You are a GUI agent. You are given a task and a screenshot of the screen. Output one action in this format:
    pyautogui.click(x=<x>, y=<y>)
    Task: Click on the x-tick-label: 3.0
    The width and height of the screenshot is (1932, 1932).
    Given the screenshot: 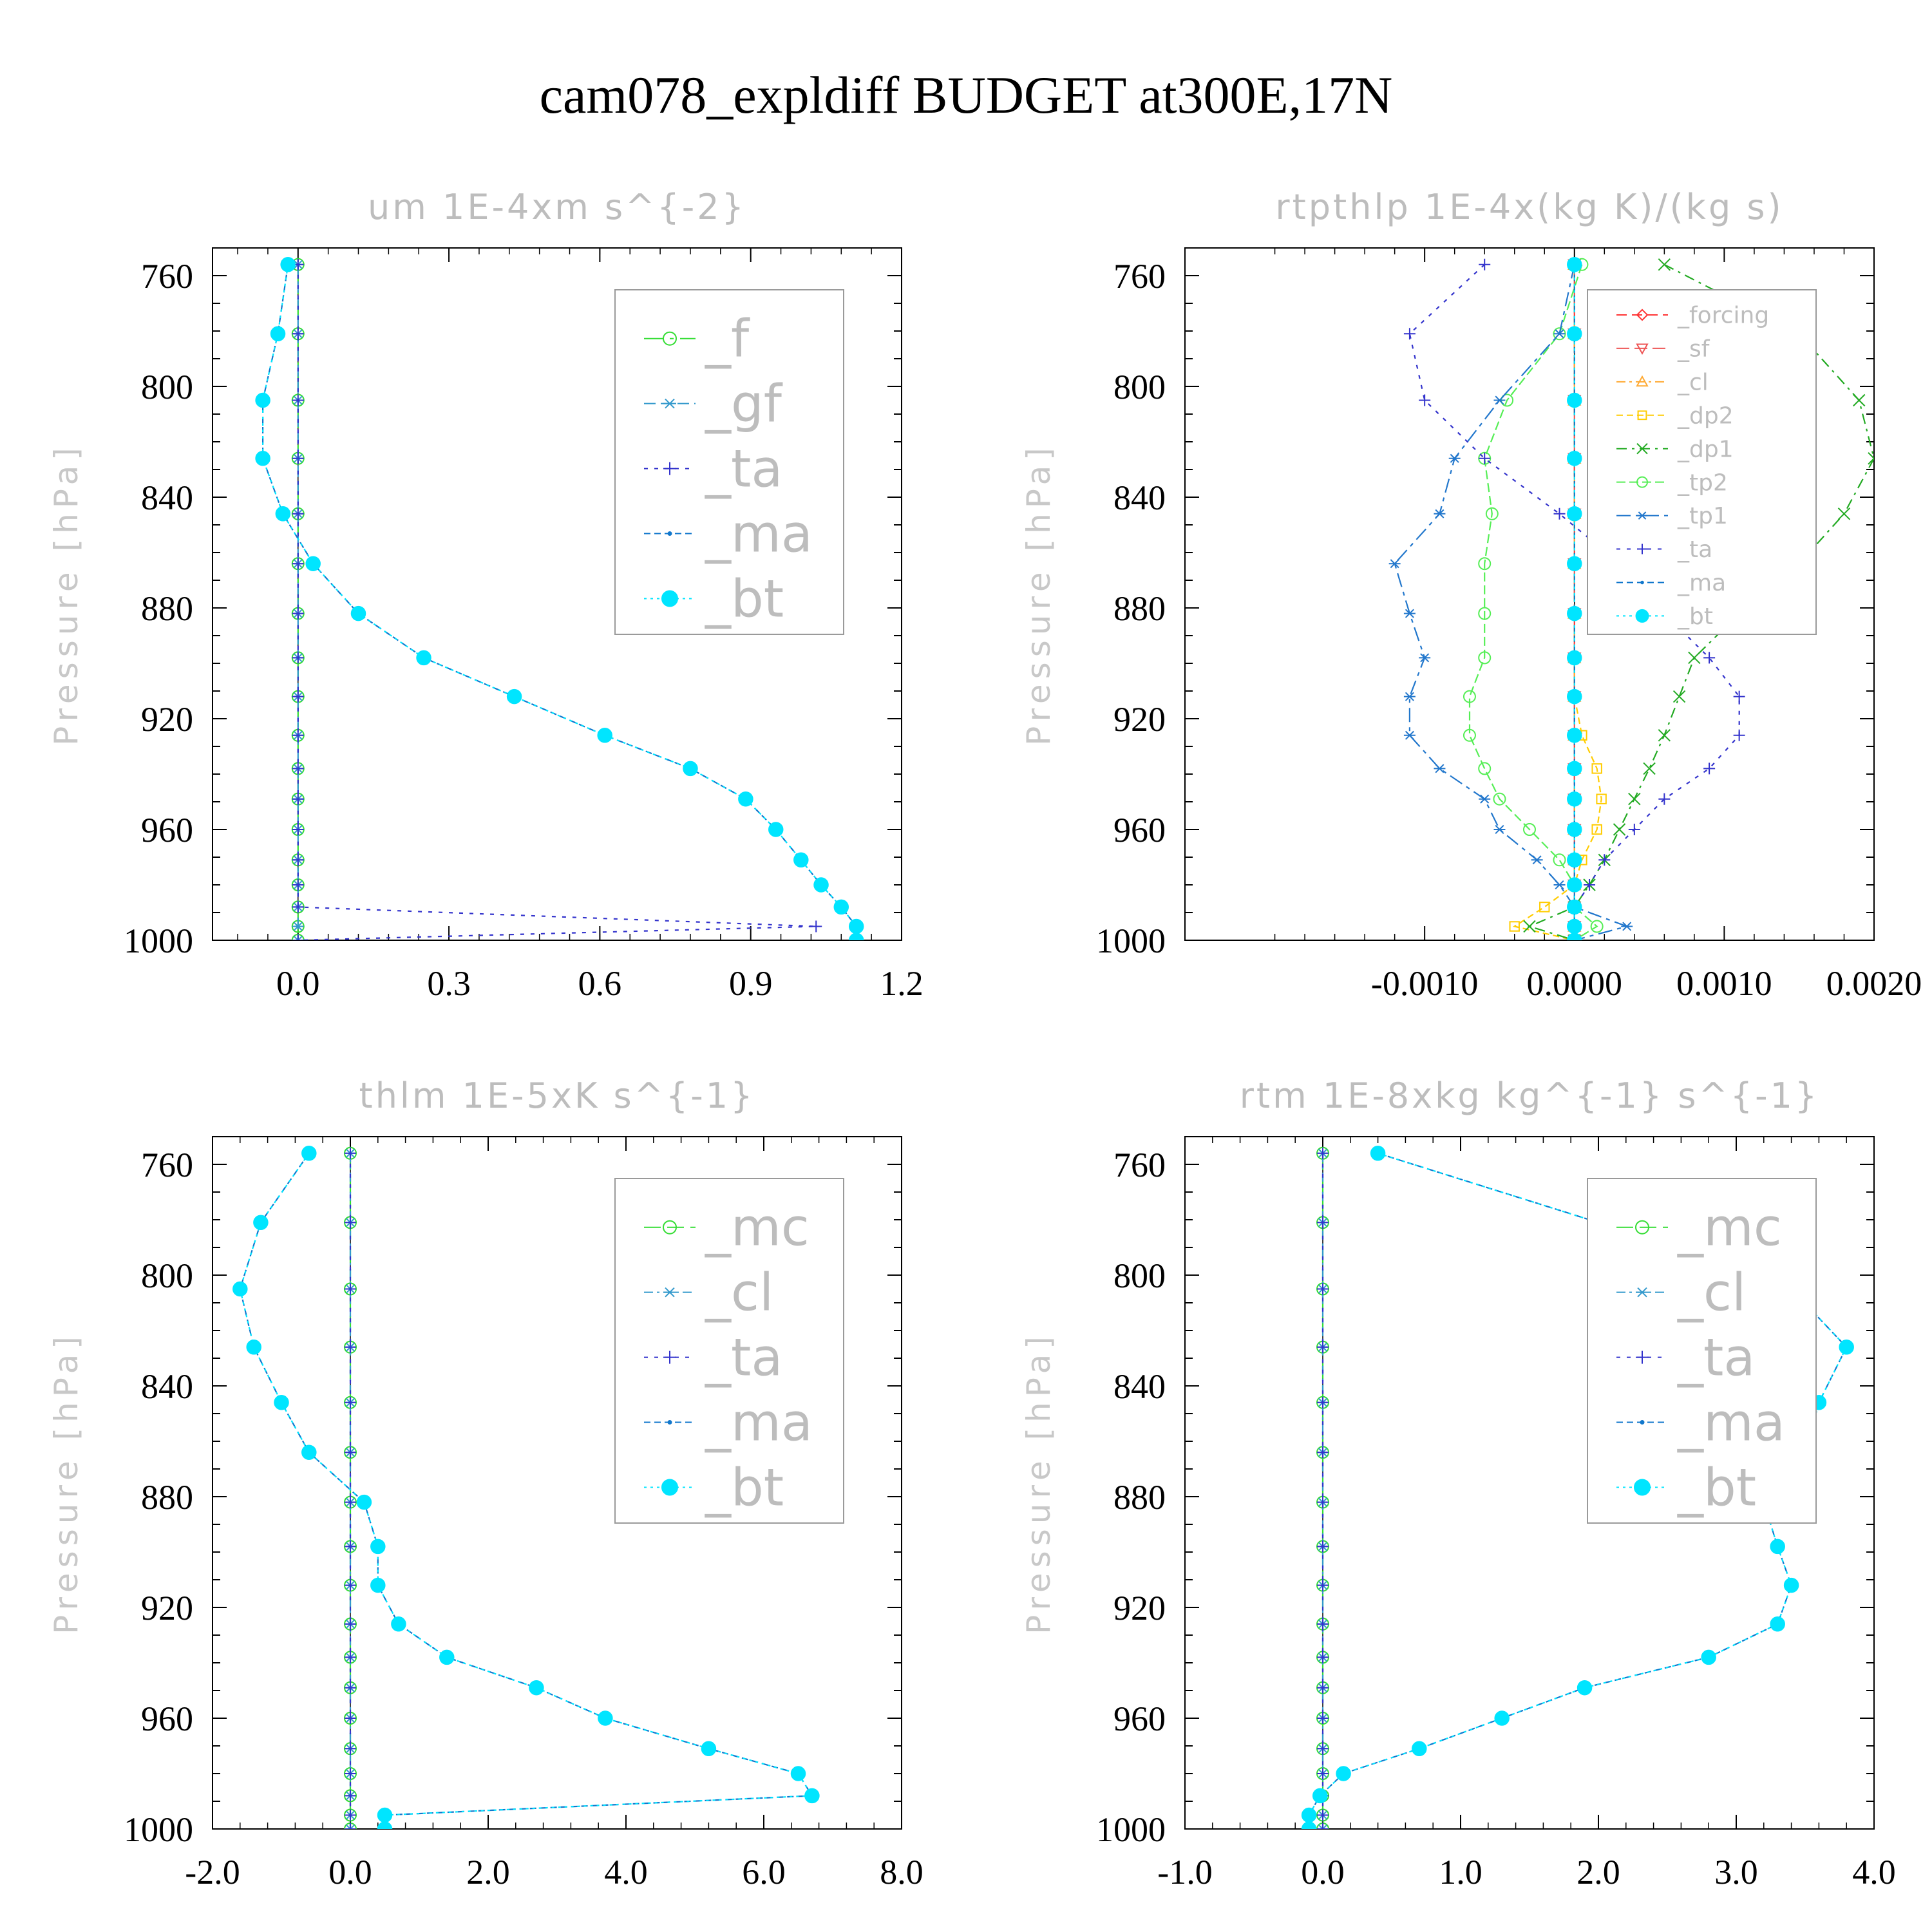 What is the action you would take?
    pyautogui.click(x=1736, y=1872)
    